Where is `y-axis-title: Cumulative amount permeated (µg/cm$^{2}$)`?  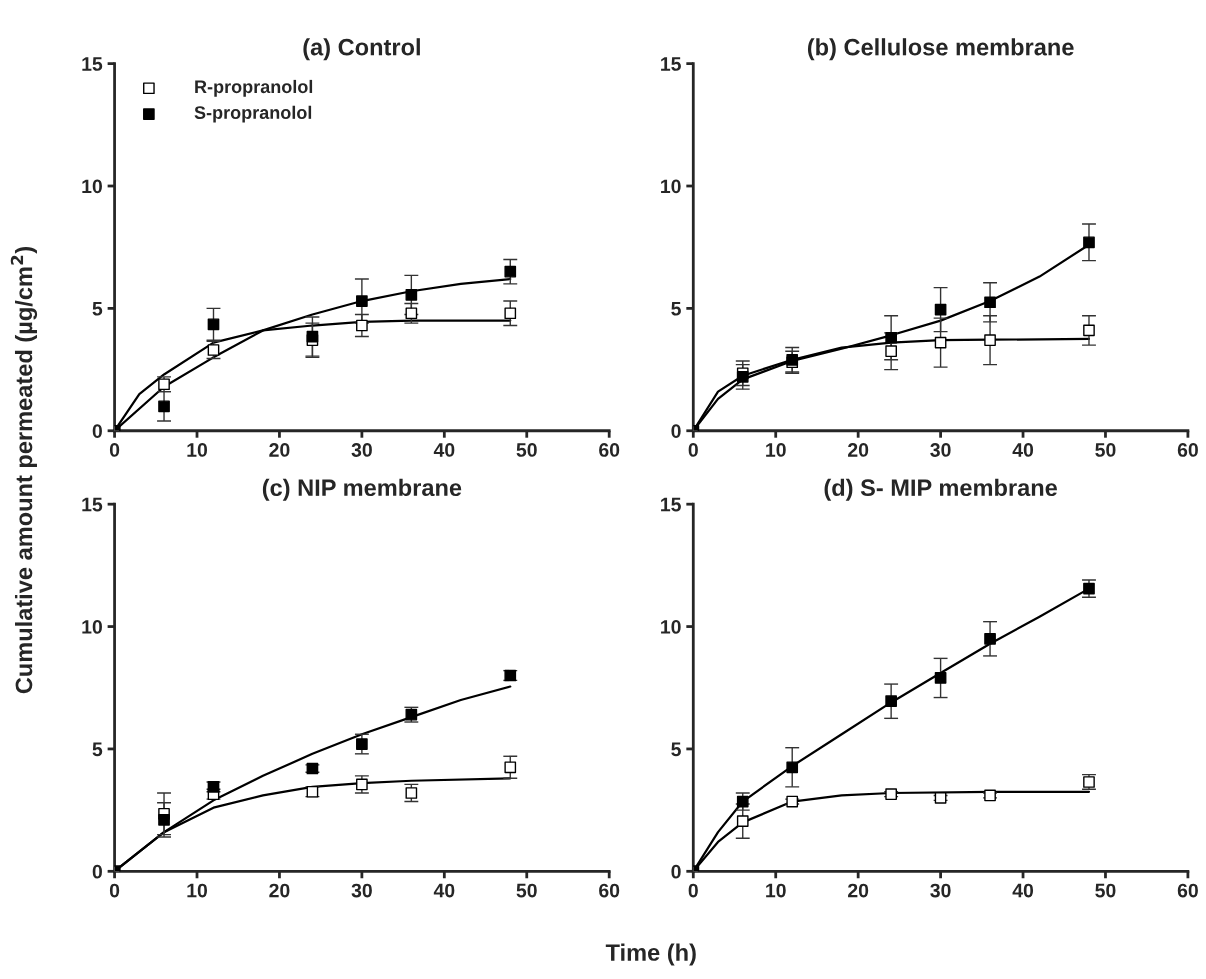
y-axis-title: Cumulative amount permeated (µg/cm$^{2}$) is located at coordinates (24, 470).